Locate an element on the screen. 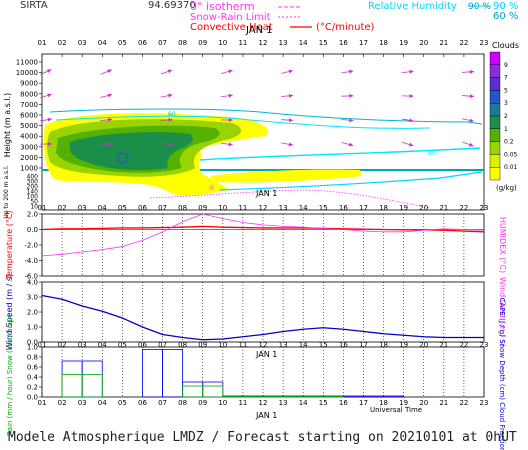 This screenshot has width=528, height=450. x-tick-label-bottom: 04 is located at coordinates (102, 403).